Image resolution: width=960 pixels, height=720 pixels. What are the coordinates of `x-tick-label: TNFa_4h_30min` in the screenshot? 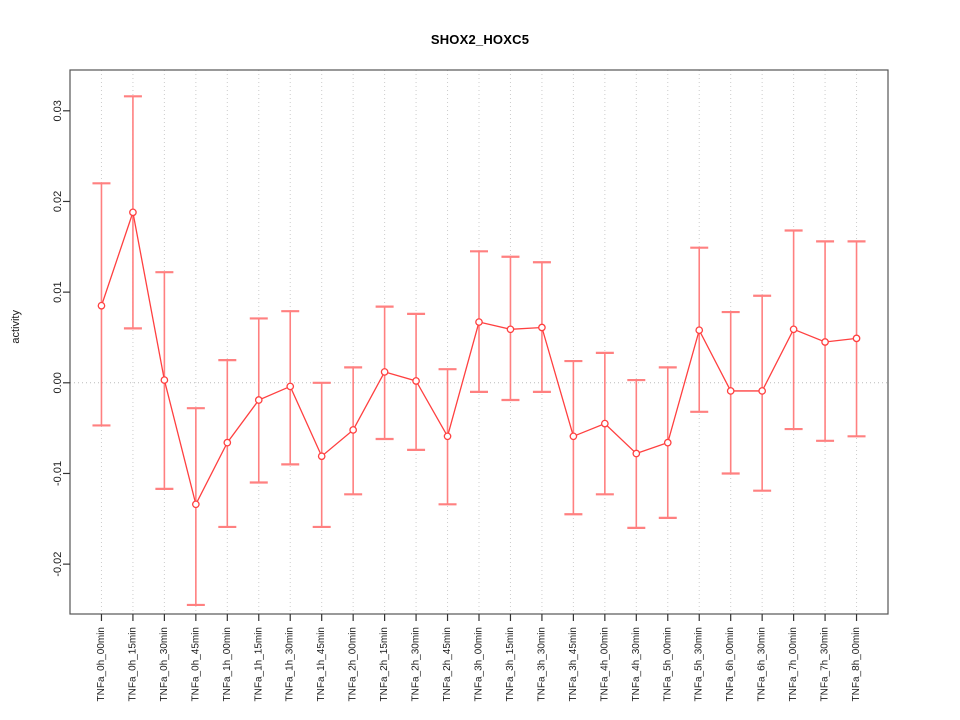 It's located at (636, 664).